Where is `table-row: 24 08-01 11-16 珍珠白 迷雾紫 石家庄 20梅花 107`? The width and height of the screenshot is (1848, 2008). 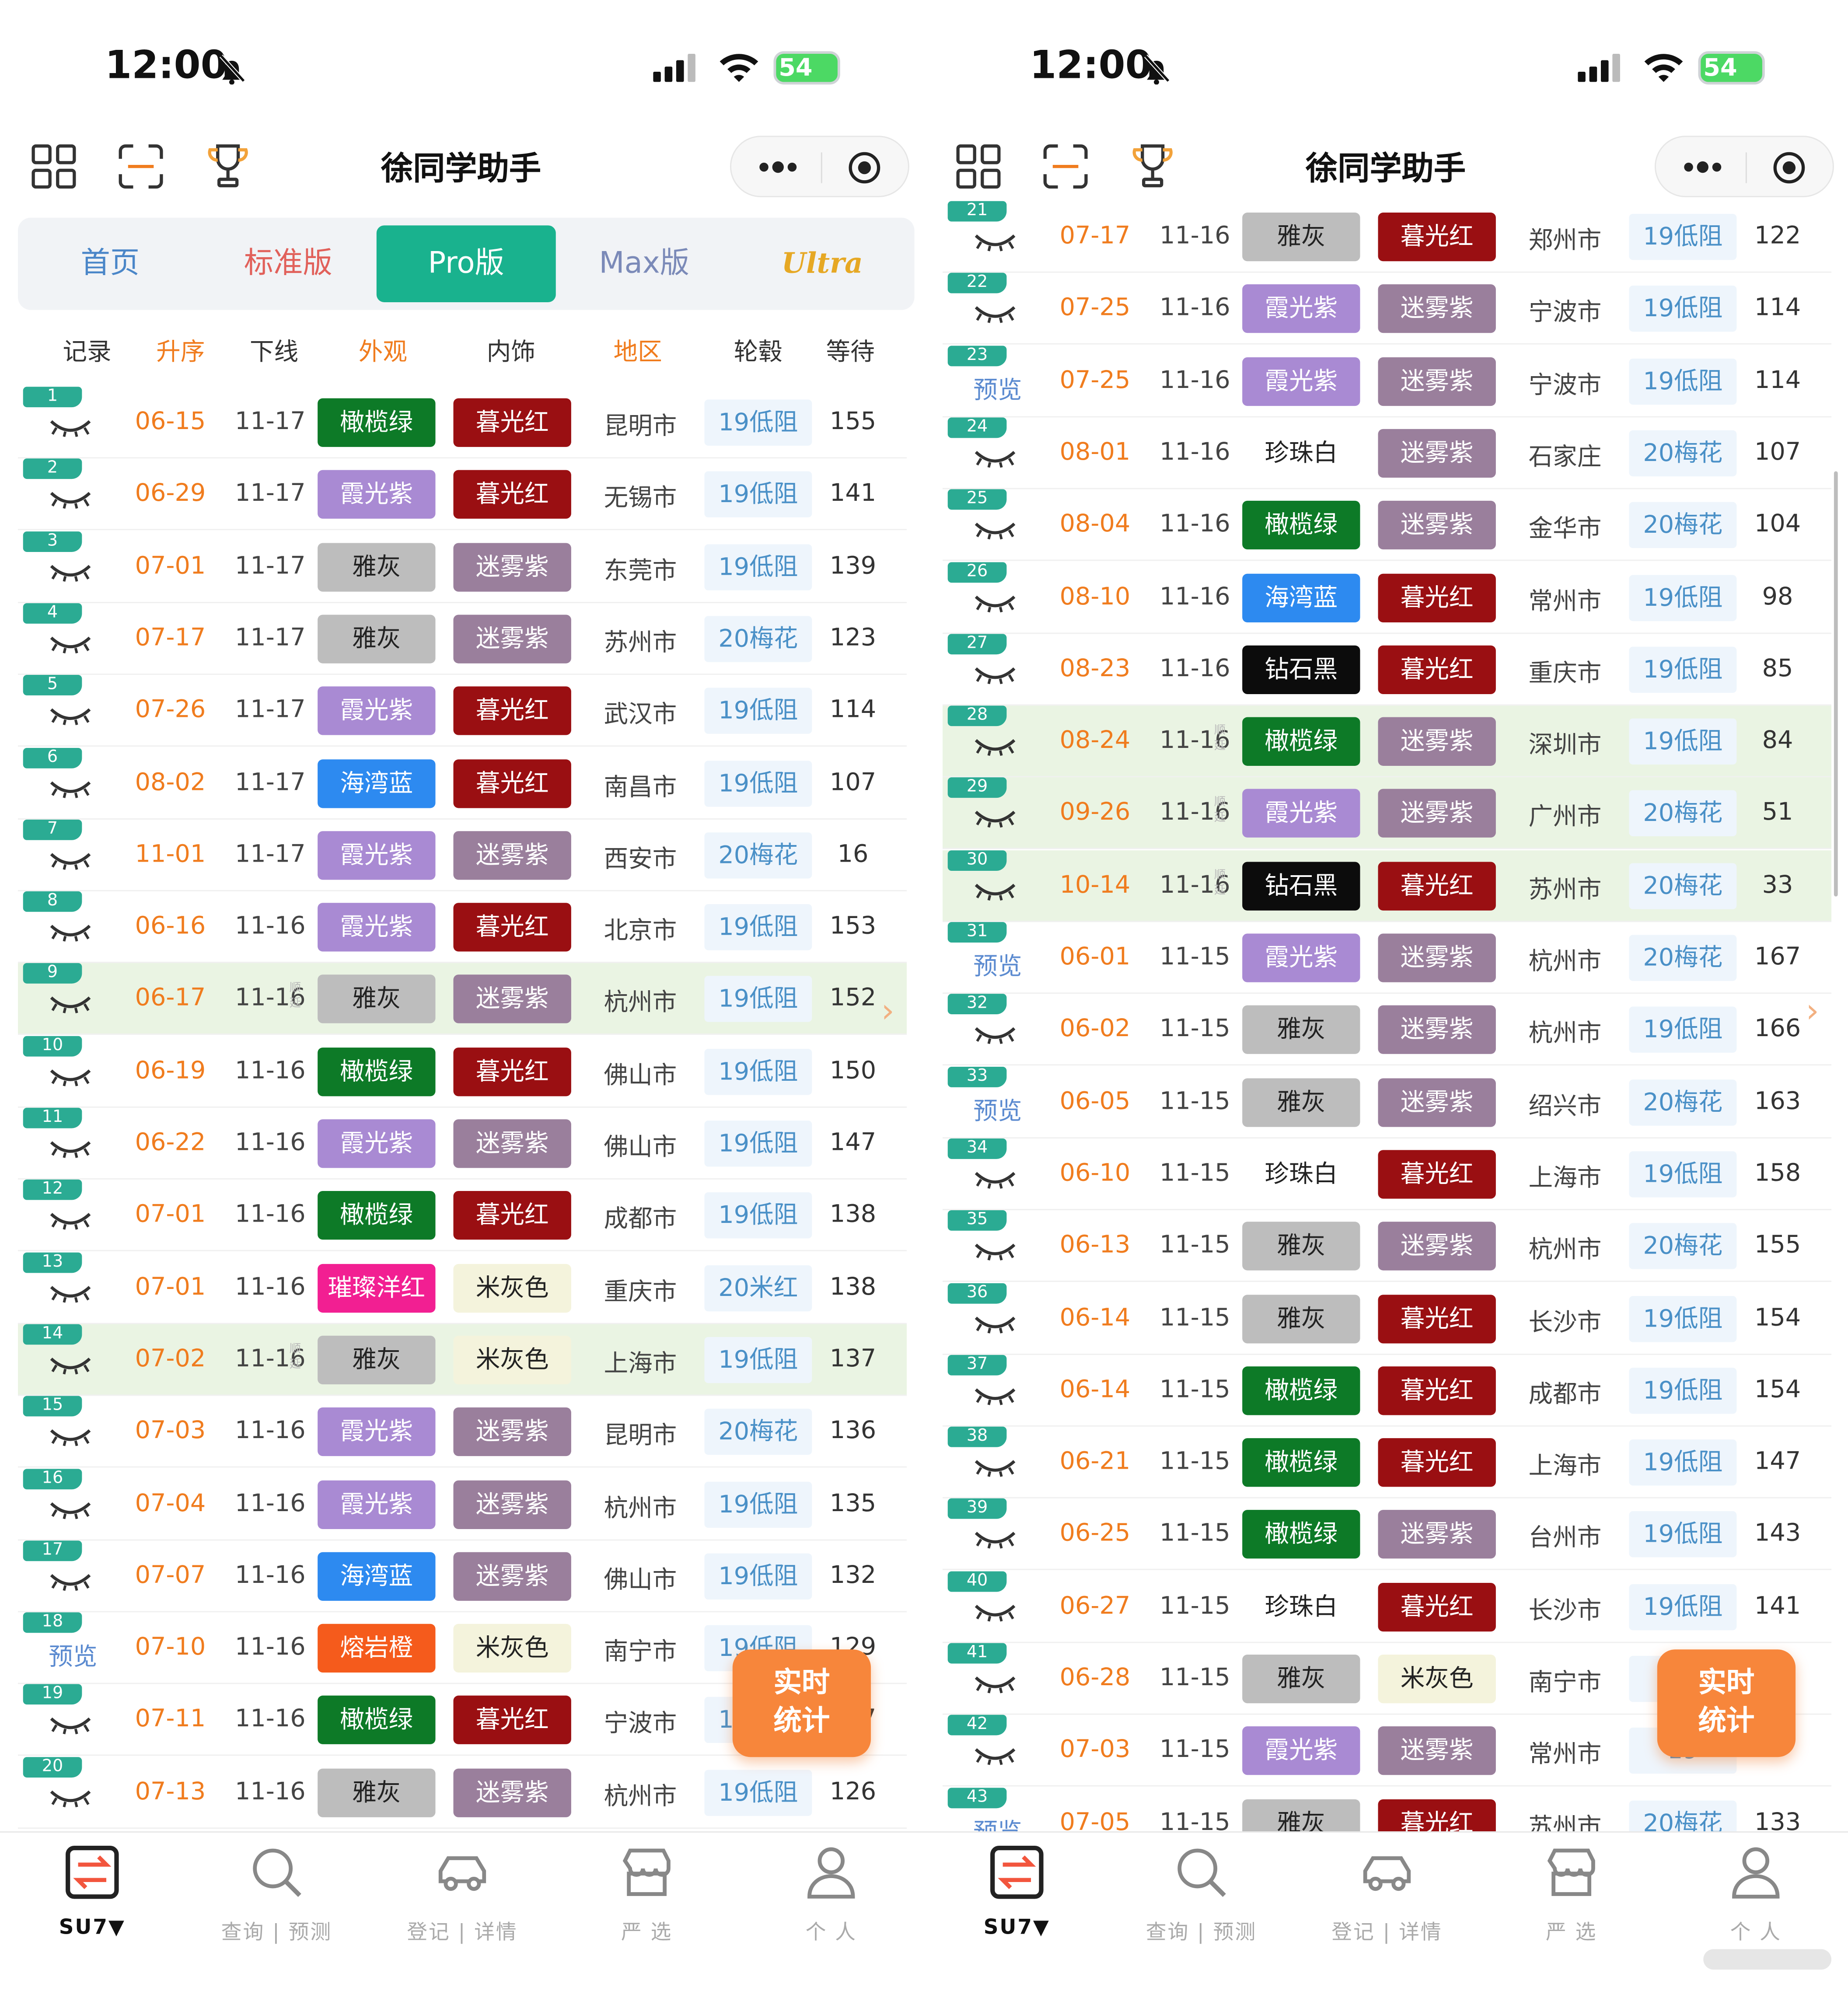
table-row: 24 08-01 11-16 珍珠白 迷雾紫 石家庄 20梅花 107 is located at coordinates (1387, 453).